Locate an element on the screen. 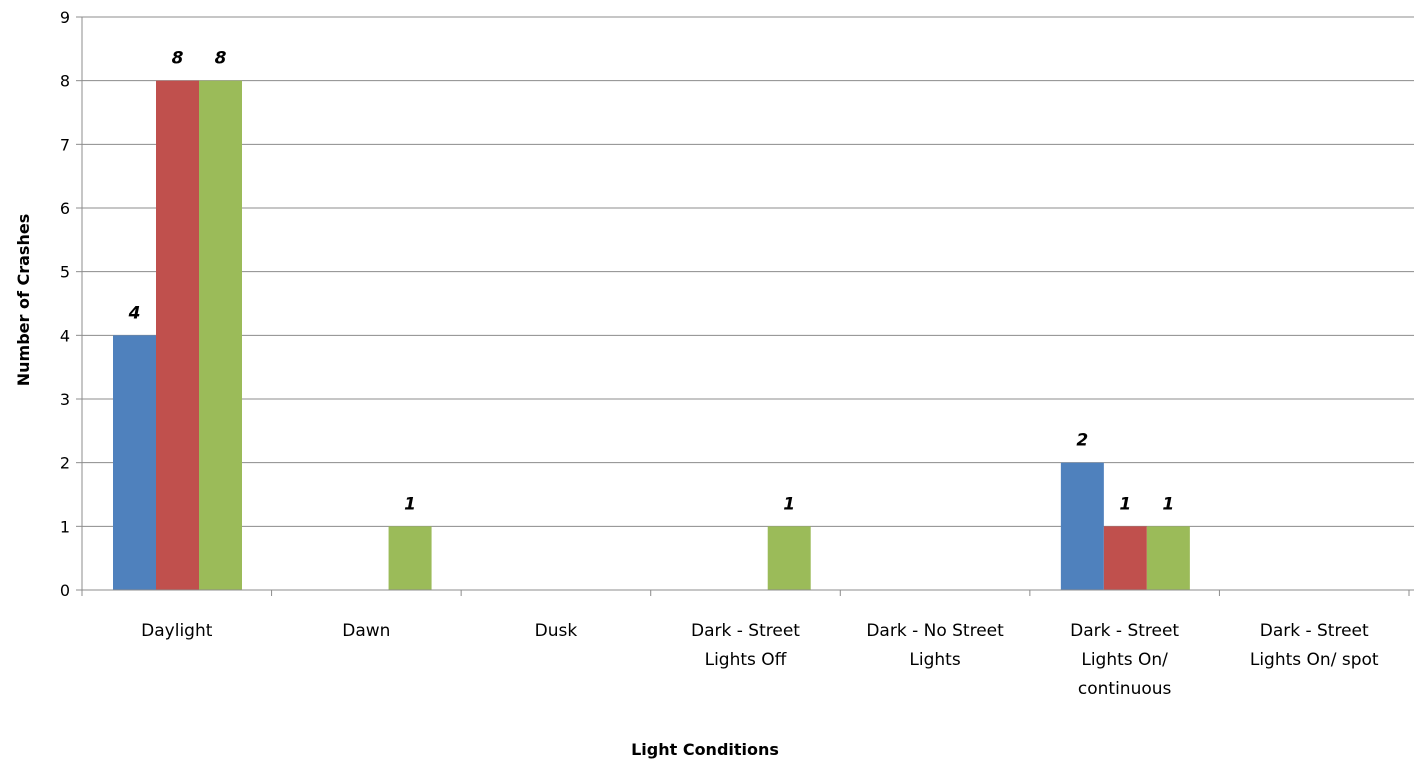 The height and width of the screenshot is (765, 1414). category-label: Dawn is located at coordinates (366, 631).